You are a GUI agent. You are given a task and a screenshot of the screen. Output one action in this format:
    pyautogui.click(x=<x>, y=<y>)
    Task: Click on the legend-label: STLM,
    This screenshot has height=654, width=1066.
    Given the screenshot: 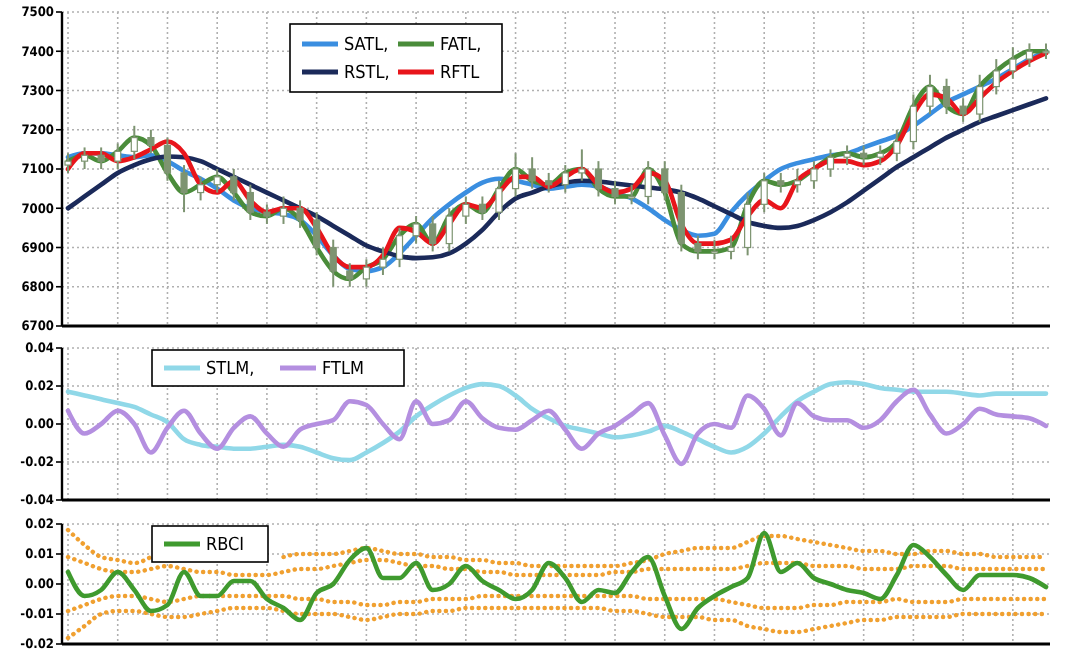 What is the action you would take?
    pyautogui.click(x=230, y=370)
    